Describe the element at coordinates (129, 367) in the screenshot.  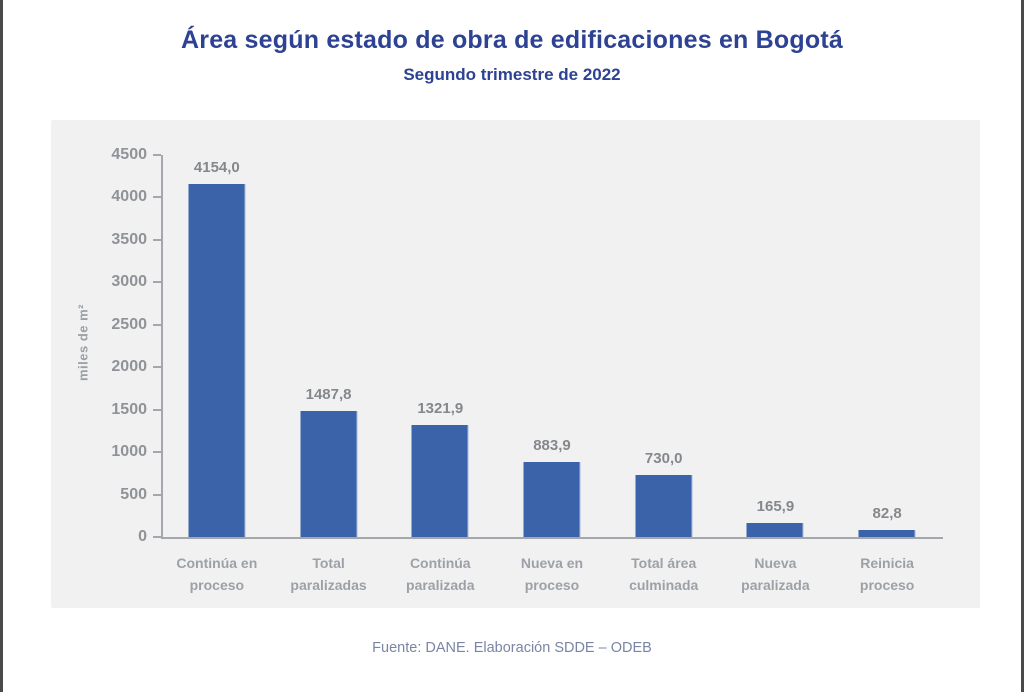
I see `y-tick-label: 2000` at that location.